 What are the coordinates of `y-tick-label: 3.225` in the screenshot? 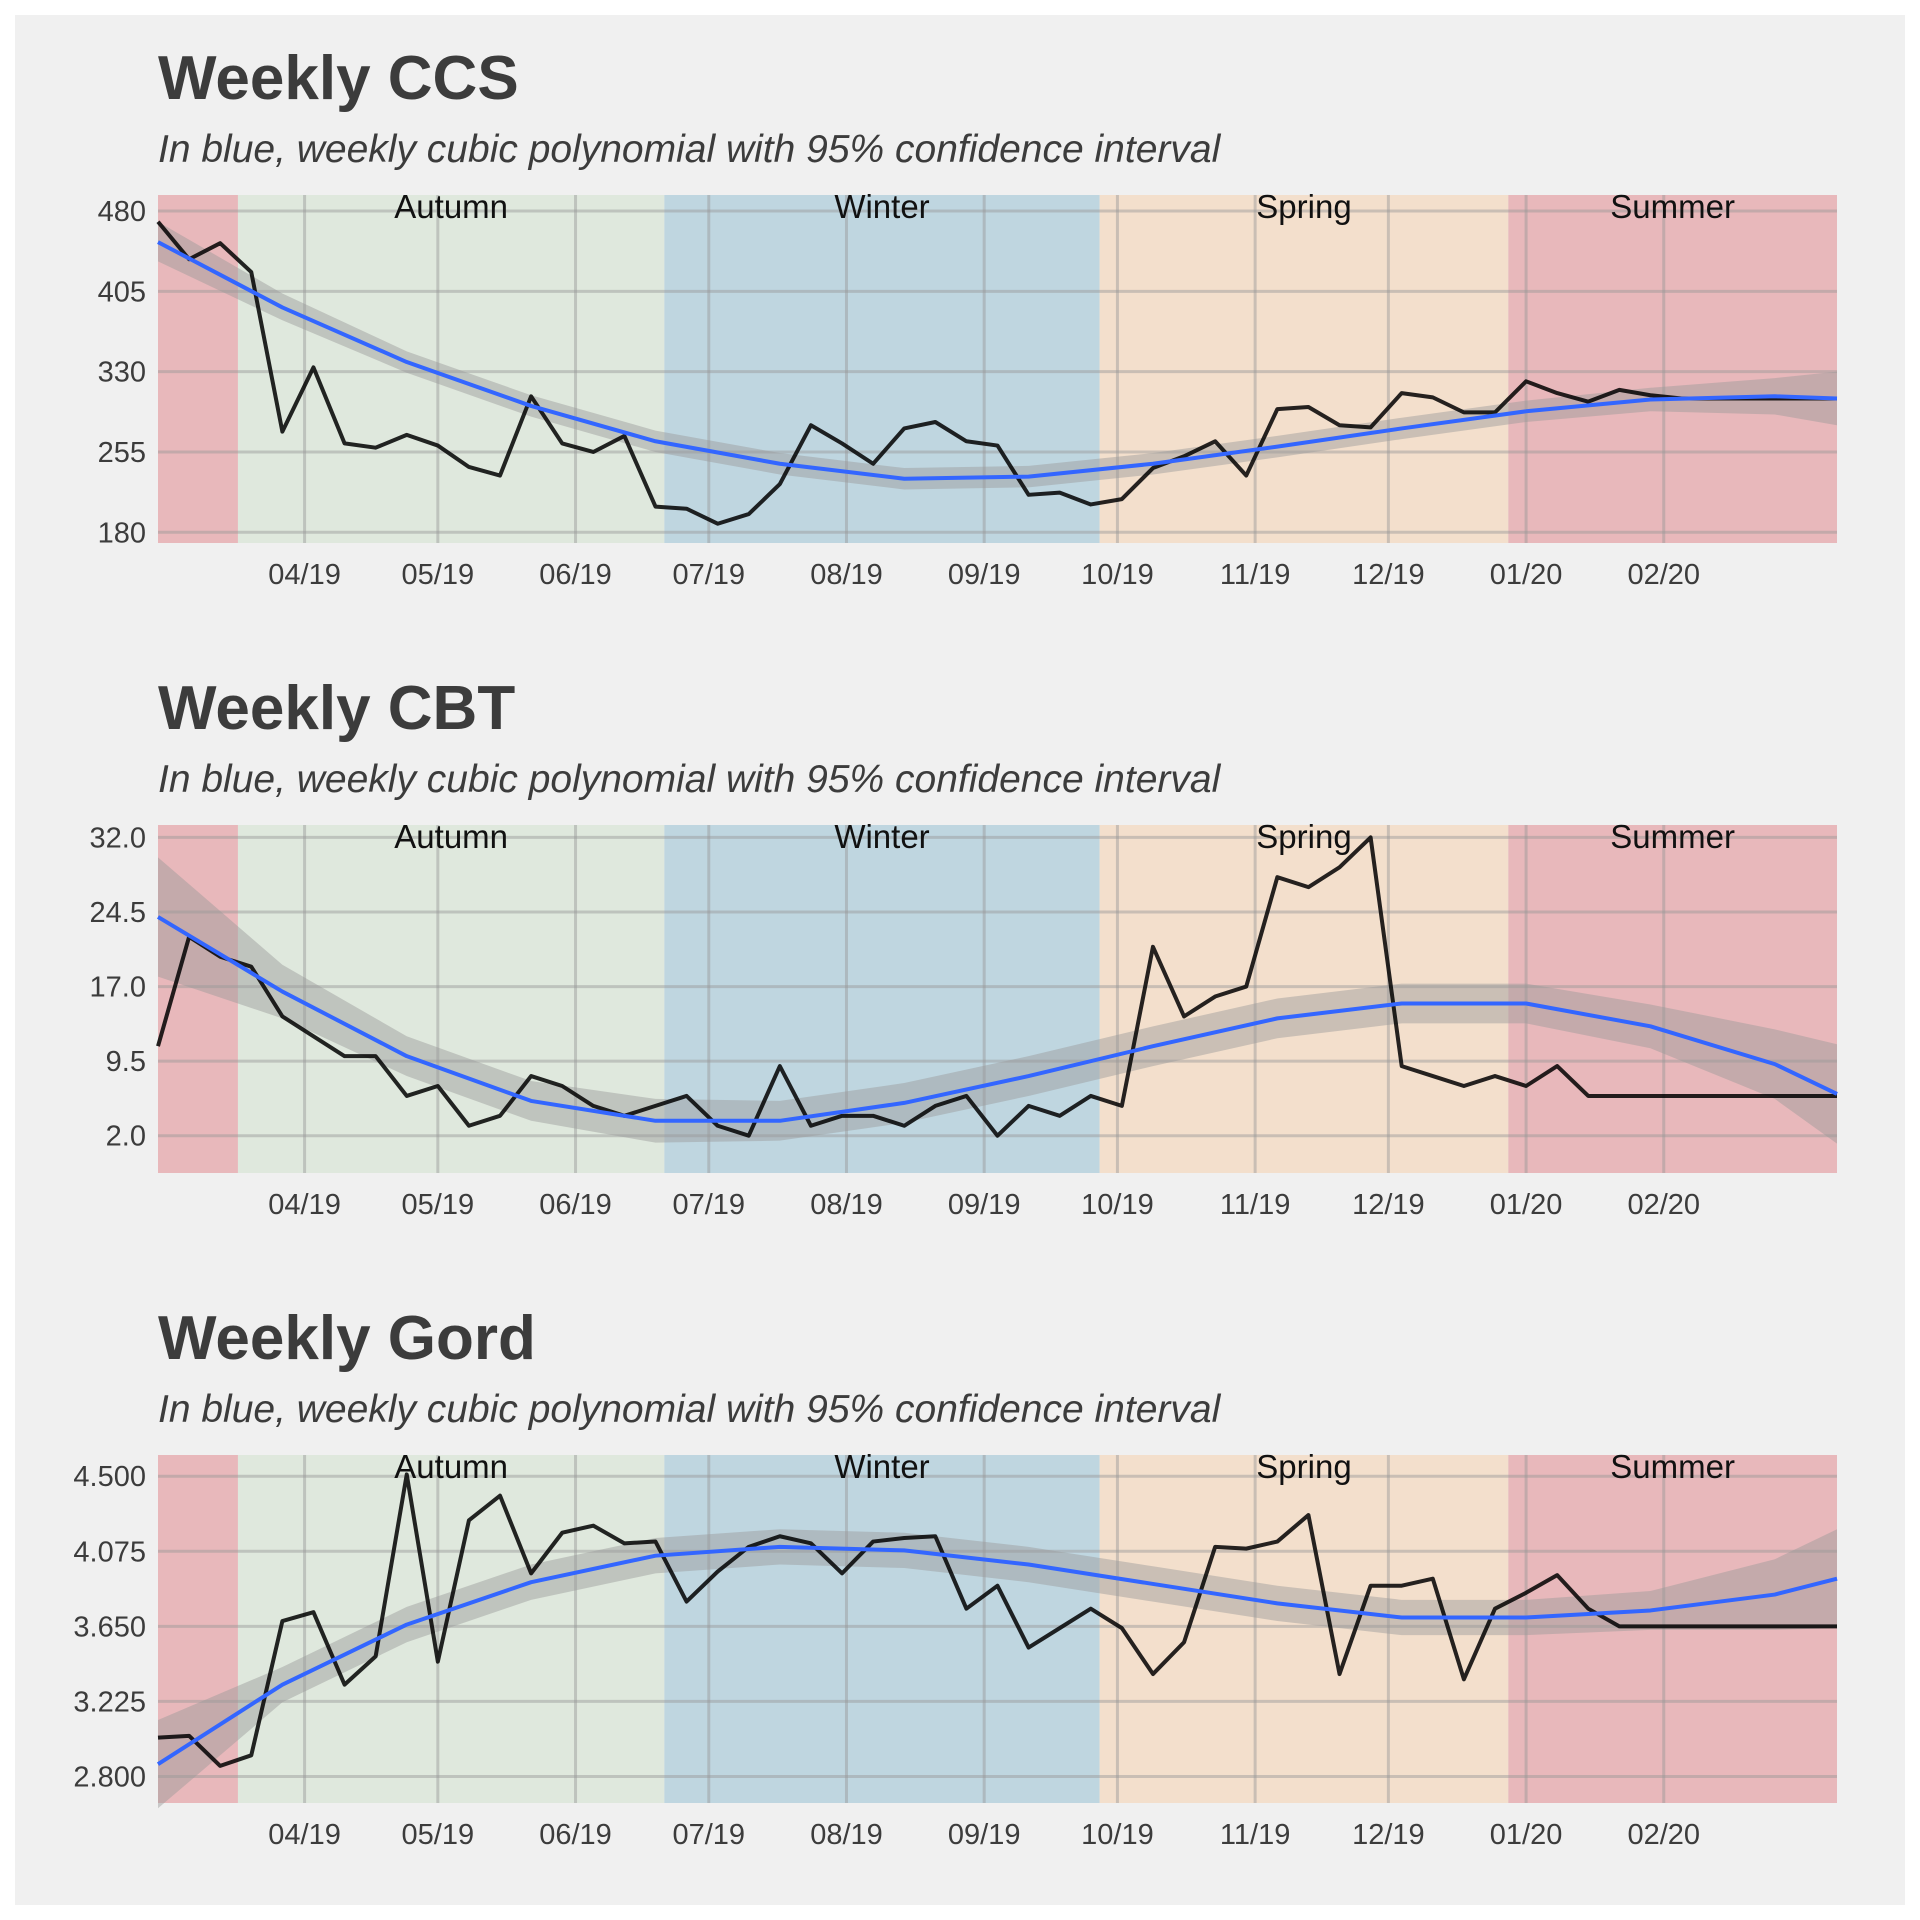 It's located at (109, 1702).